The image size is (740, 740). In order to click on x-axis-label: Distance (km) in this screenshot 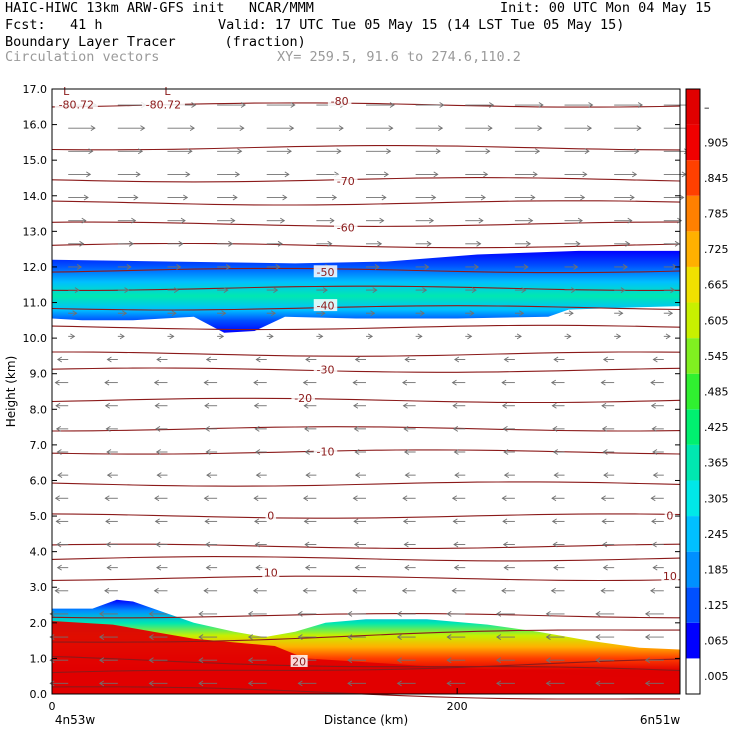, I will do `click(366, 720)`.